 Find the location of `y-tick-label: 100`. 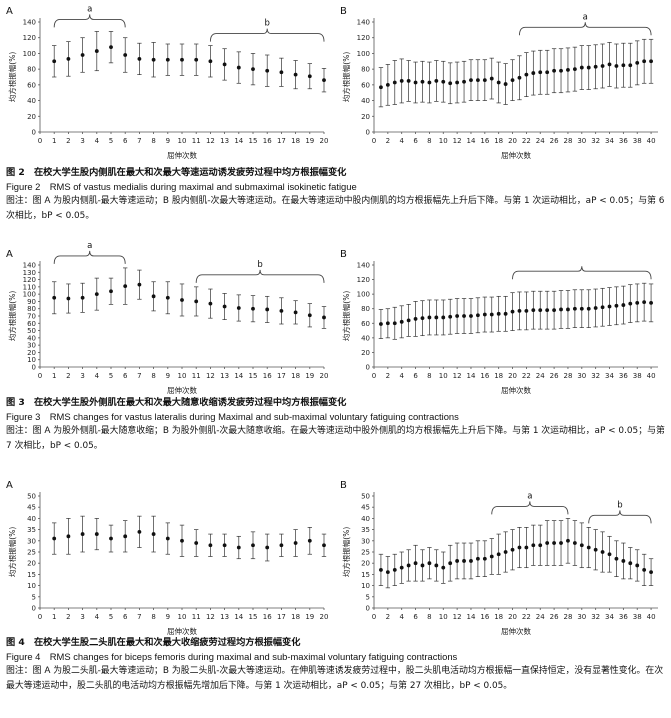

y-tick-label: 100 is located at coordinates (29, 54).